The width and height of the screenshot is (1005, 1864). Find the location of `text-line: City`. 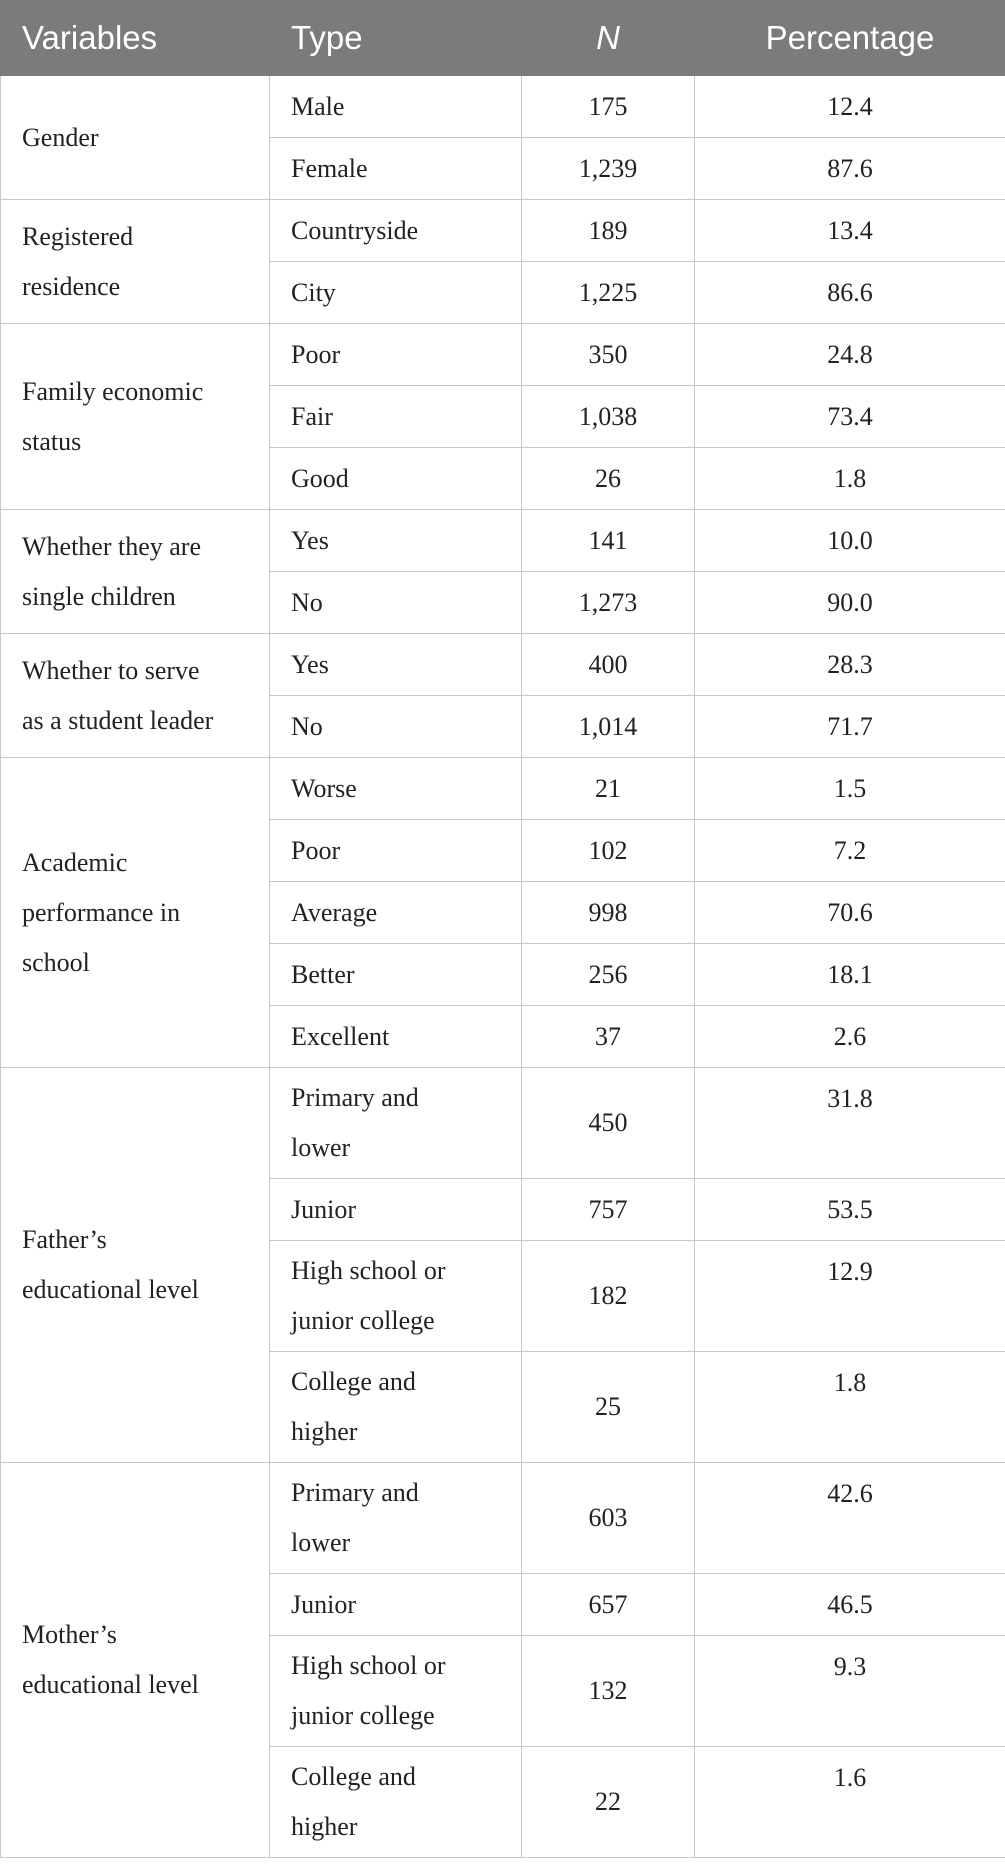

text-line: City is located at coordinates (313, 292).